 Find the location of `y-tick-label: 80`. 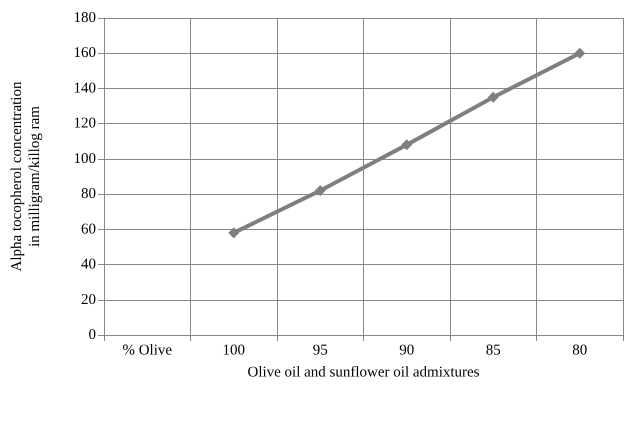

y-tick-label: 80 is located at coordinates (88, 194).